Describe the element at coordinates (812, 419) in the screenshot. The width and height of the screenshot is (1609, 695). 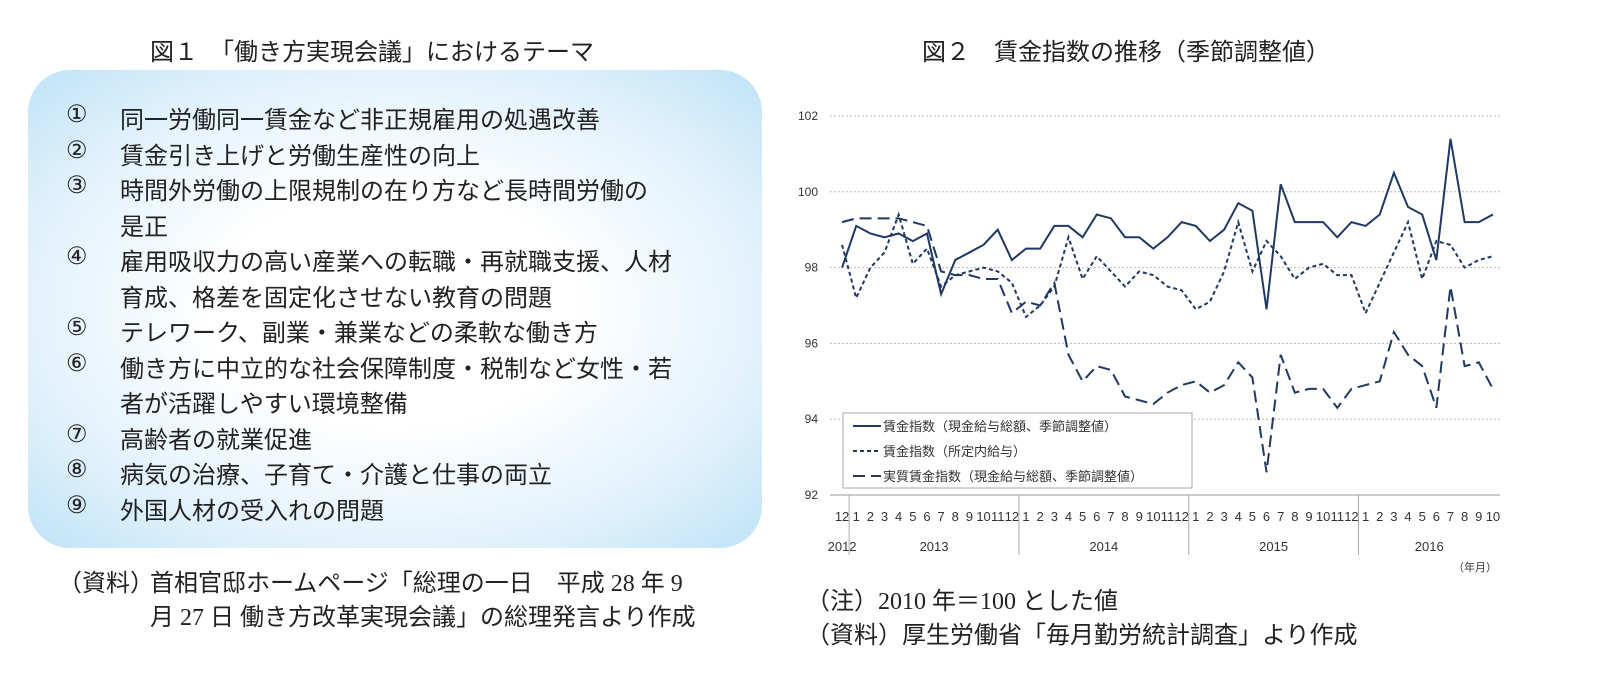
I see `y-tick-label: 94` at that location.